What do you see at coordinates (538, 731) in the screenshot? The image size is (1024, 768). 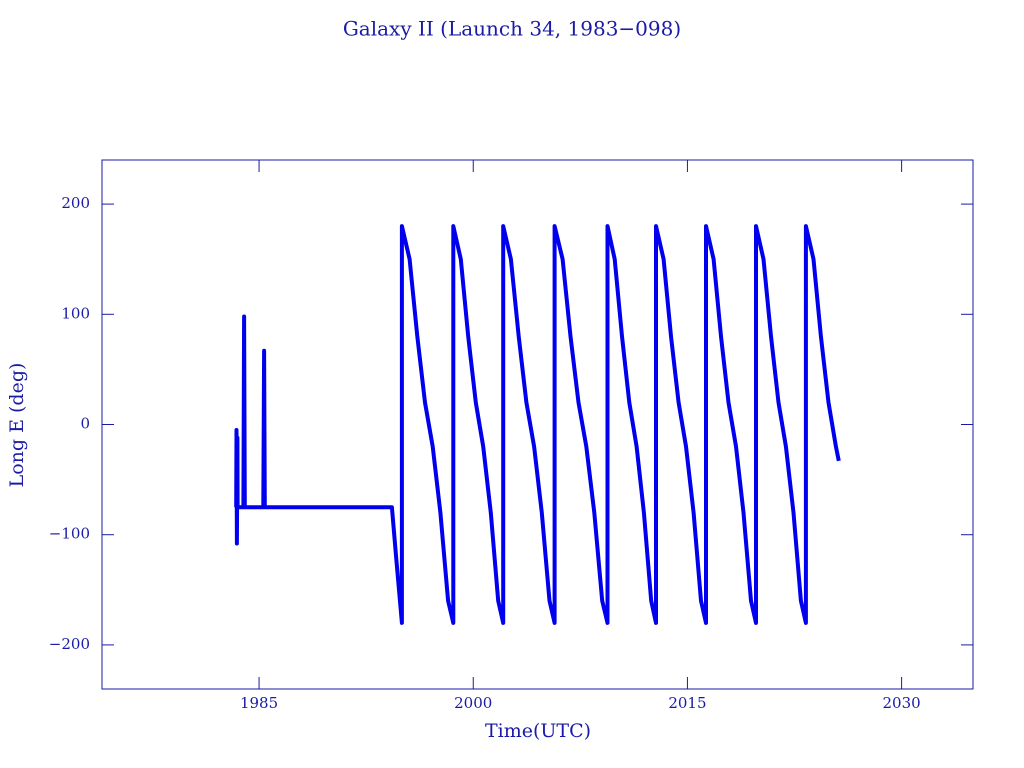 I see `x-axis-label: Time(UTC)` at bounding box center [538, 731].